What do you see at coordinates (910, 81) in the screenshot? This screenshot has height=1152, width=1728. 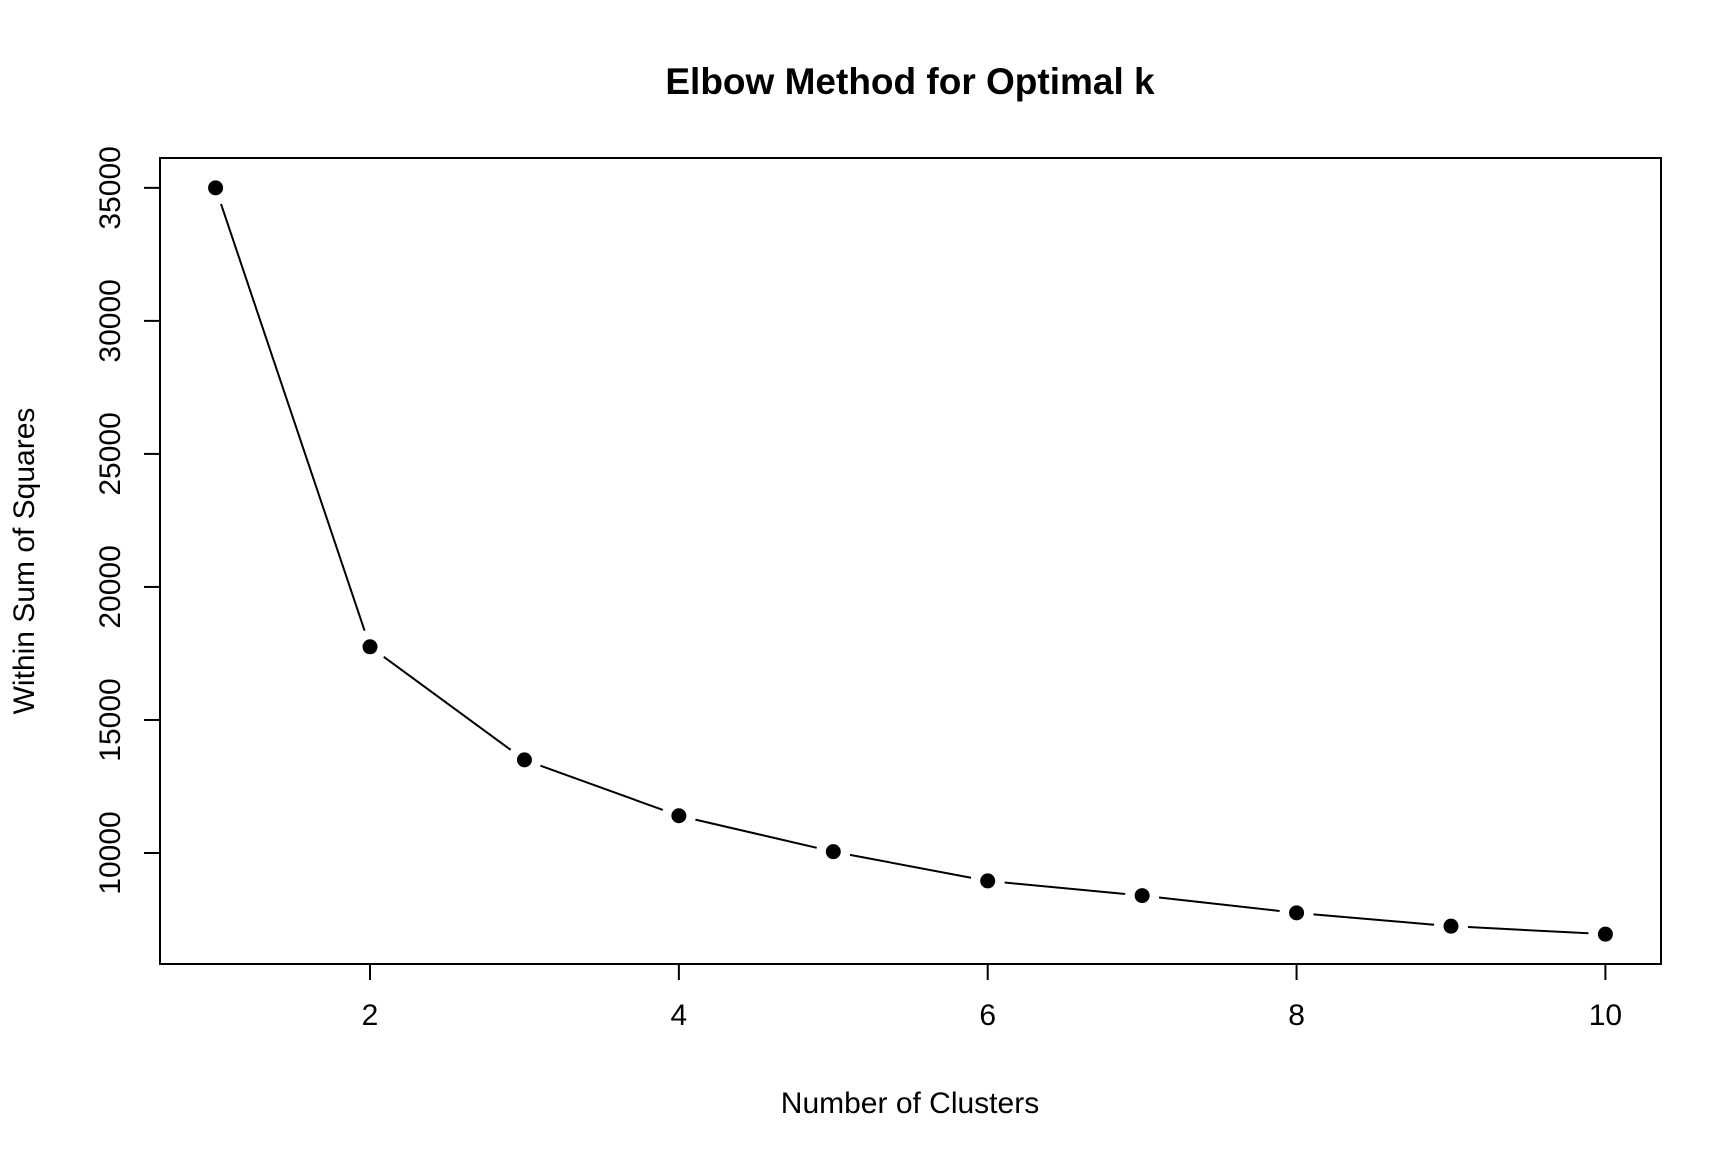 I see `chart-title: Elbow Method for Optimal k` at bounding box center [910, 81].